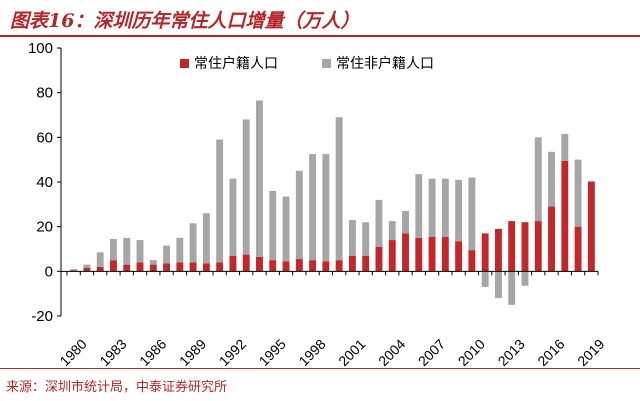 This screenshot has width=640, height=401. What do you see at coordinates (44, 227) in the screenshot?
I see `y-tick-label: 20` at bounding box center [44, 227].